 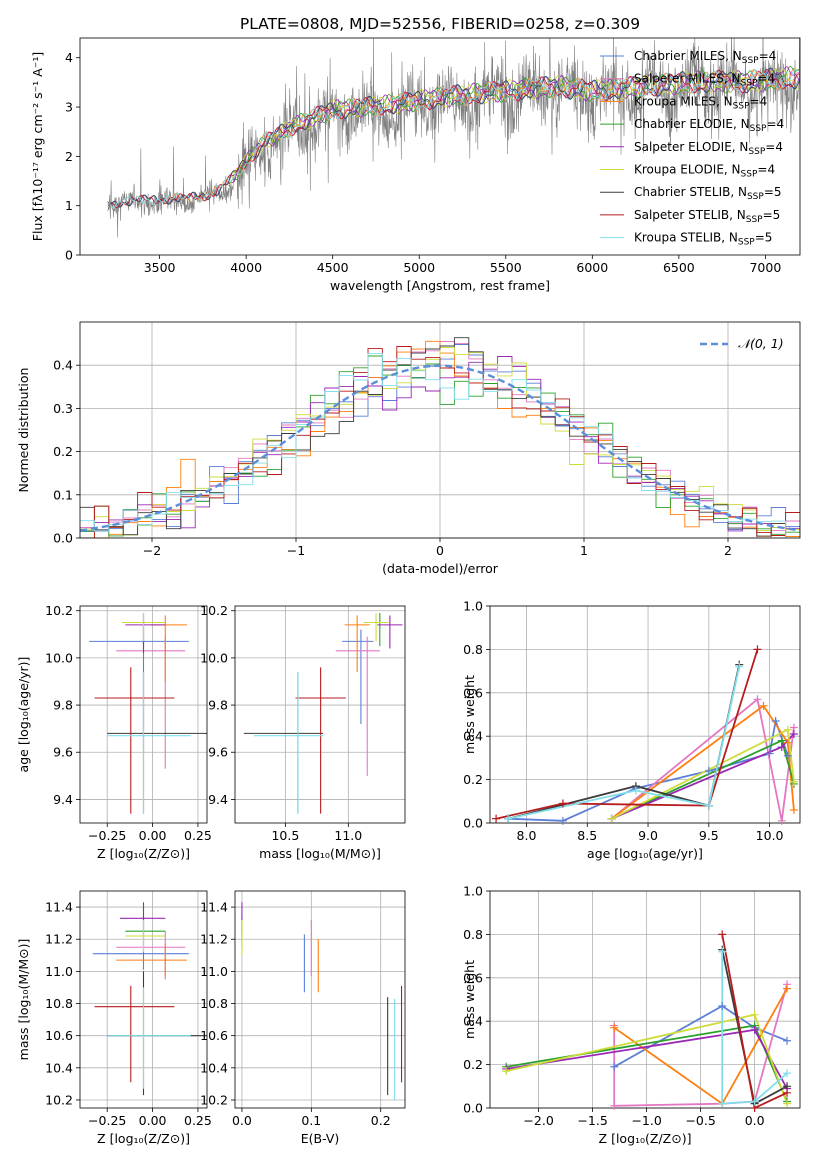 What do you see at coordinates (473, 934) in the screenshot?
I see `y-tick-label: 0.8` at bounding box center [473, 934].